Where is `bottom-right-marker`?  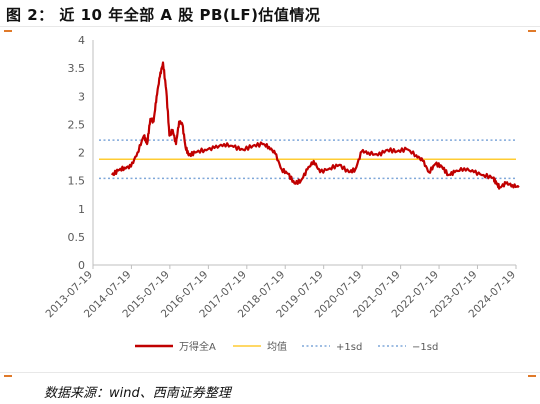
bottom-right-marker is located at coordinates (532, 376).